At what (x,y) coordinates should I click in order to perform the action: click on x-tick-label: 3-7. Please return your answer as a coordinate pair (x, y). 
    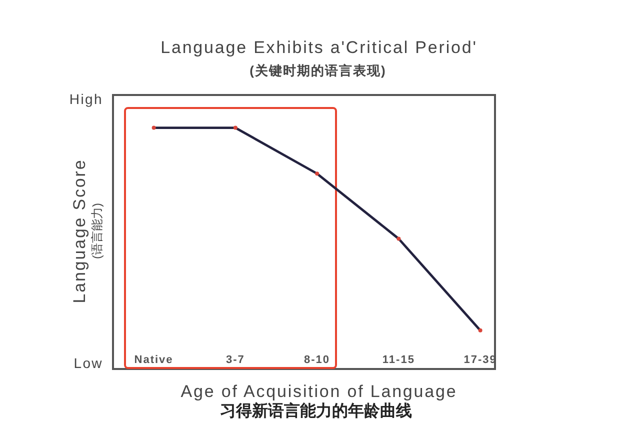
    Looking at the image, I should click on (235, 360).